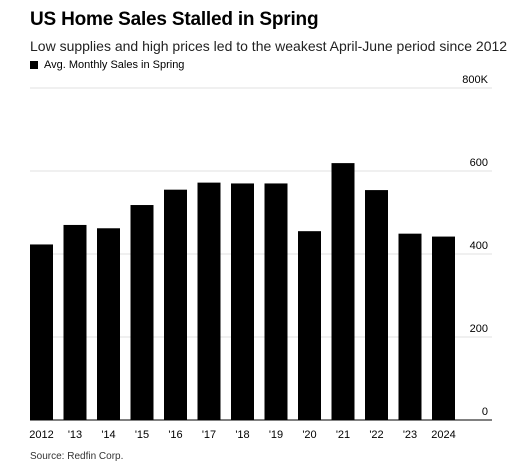 The width and height of the screenshot is (531, 472). I want to click on chart-title: US Home Sales Stalled in Spring, so click(174, 19).